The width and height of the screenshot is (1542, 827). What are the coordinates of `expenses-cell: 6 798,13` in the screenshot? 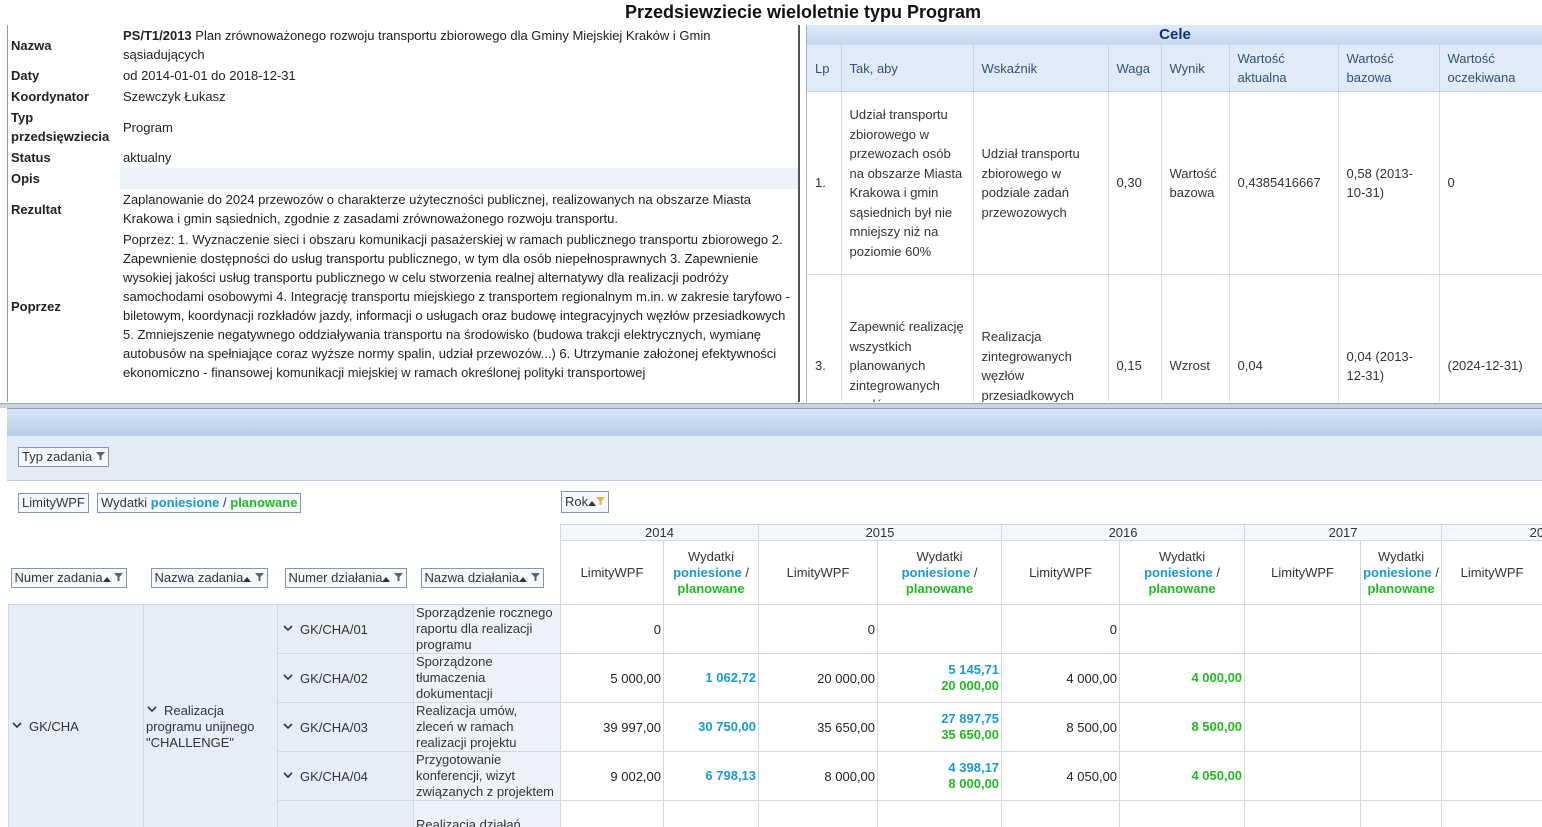 It's located at (711, 776).